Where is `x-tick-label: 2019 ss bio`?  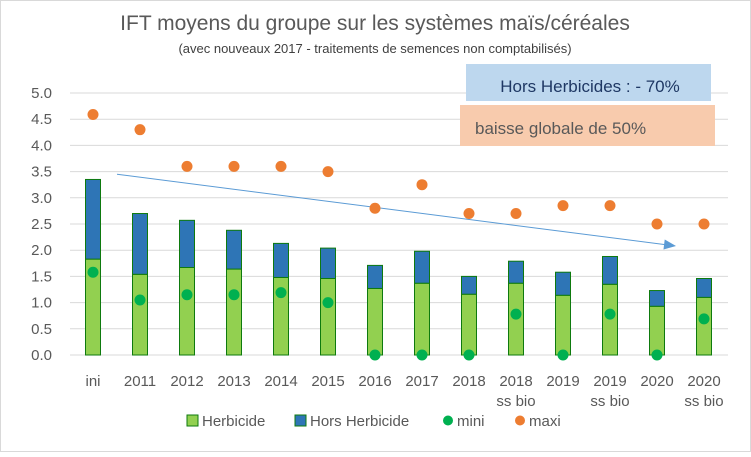
x-tick-label: 2019 ss bio is located at coordinates (609, 391).